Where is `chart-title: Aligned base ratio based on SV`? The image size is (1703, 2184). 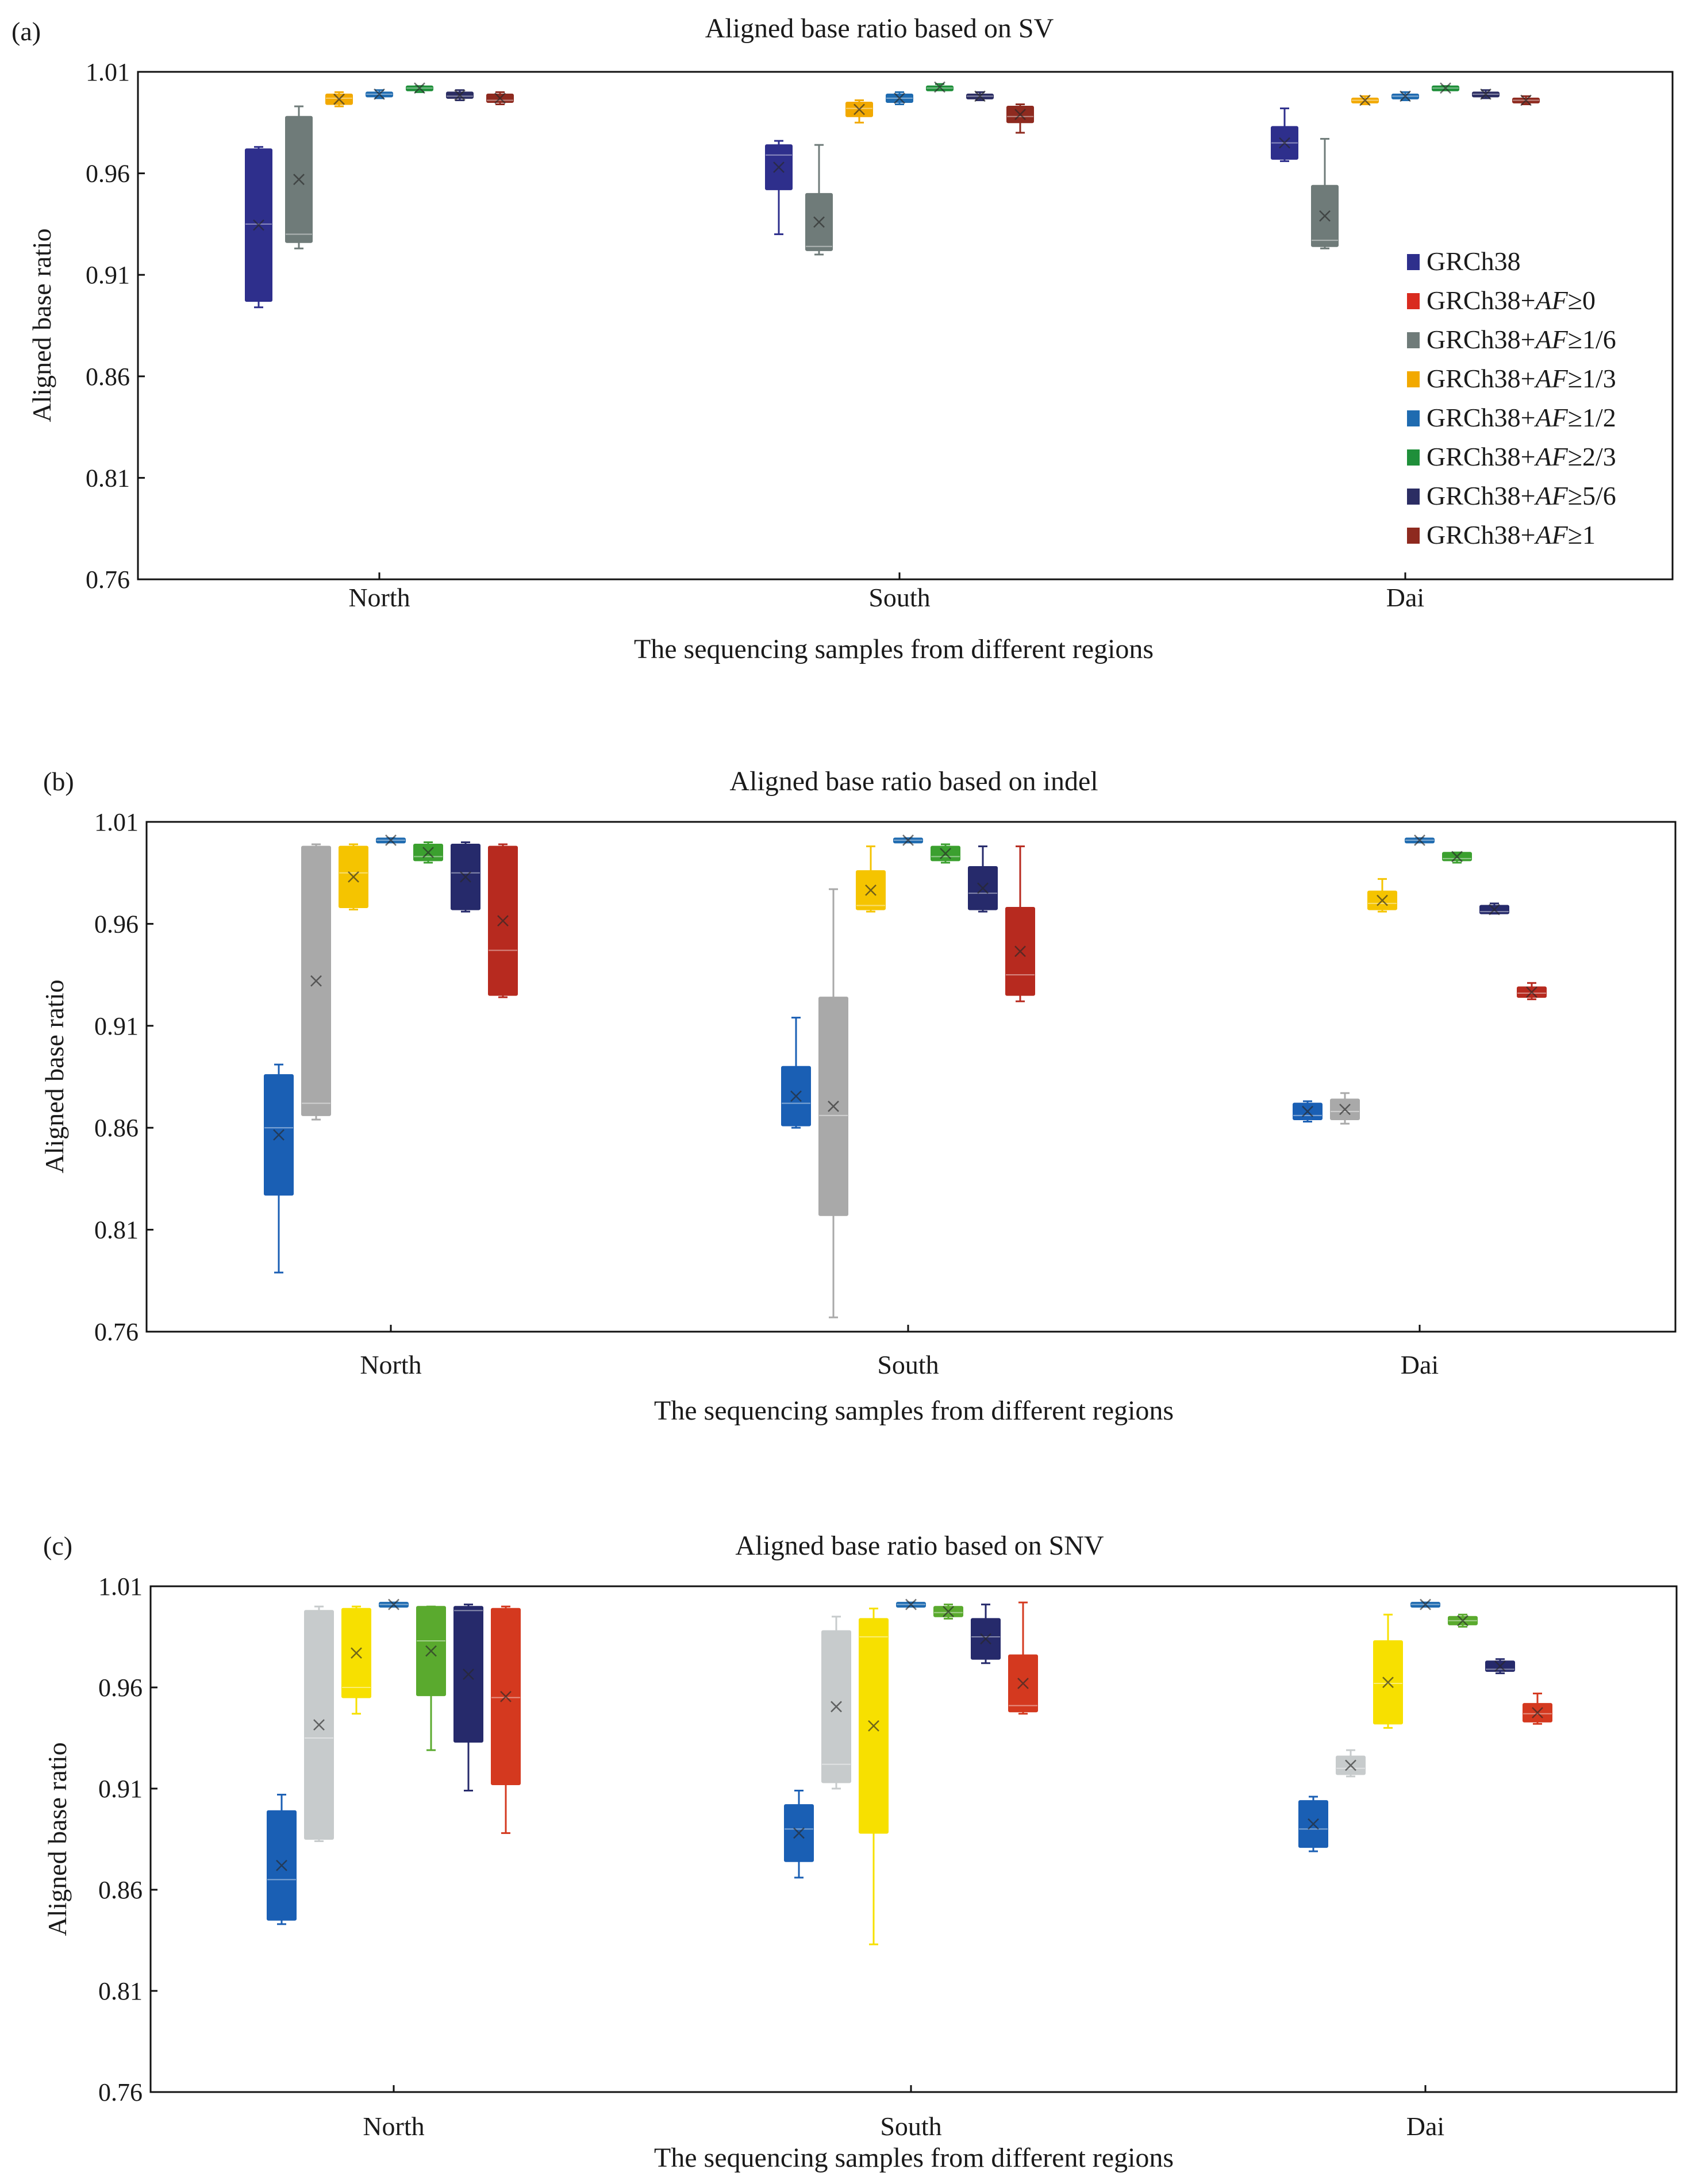 chart-title: Aligned base ratio based on SV is located at coordinates (879, 29).